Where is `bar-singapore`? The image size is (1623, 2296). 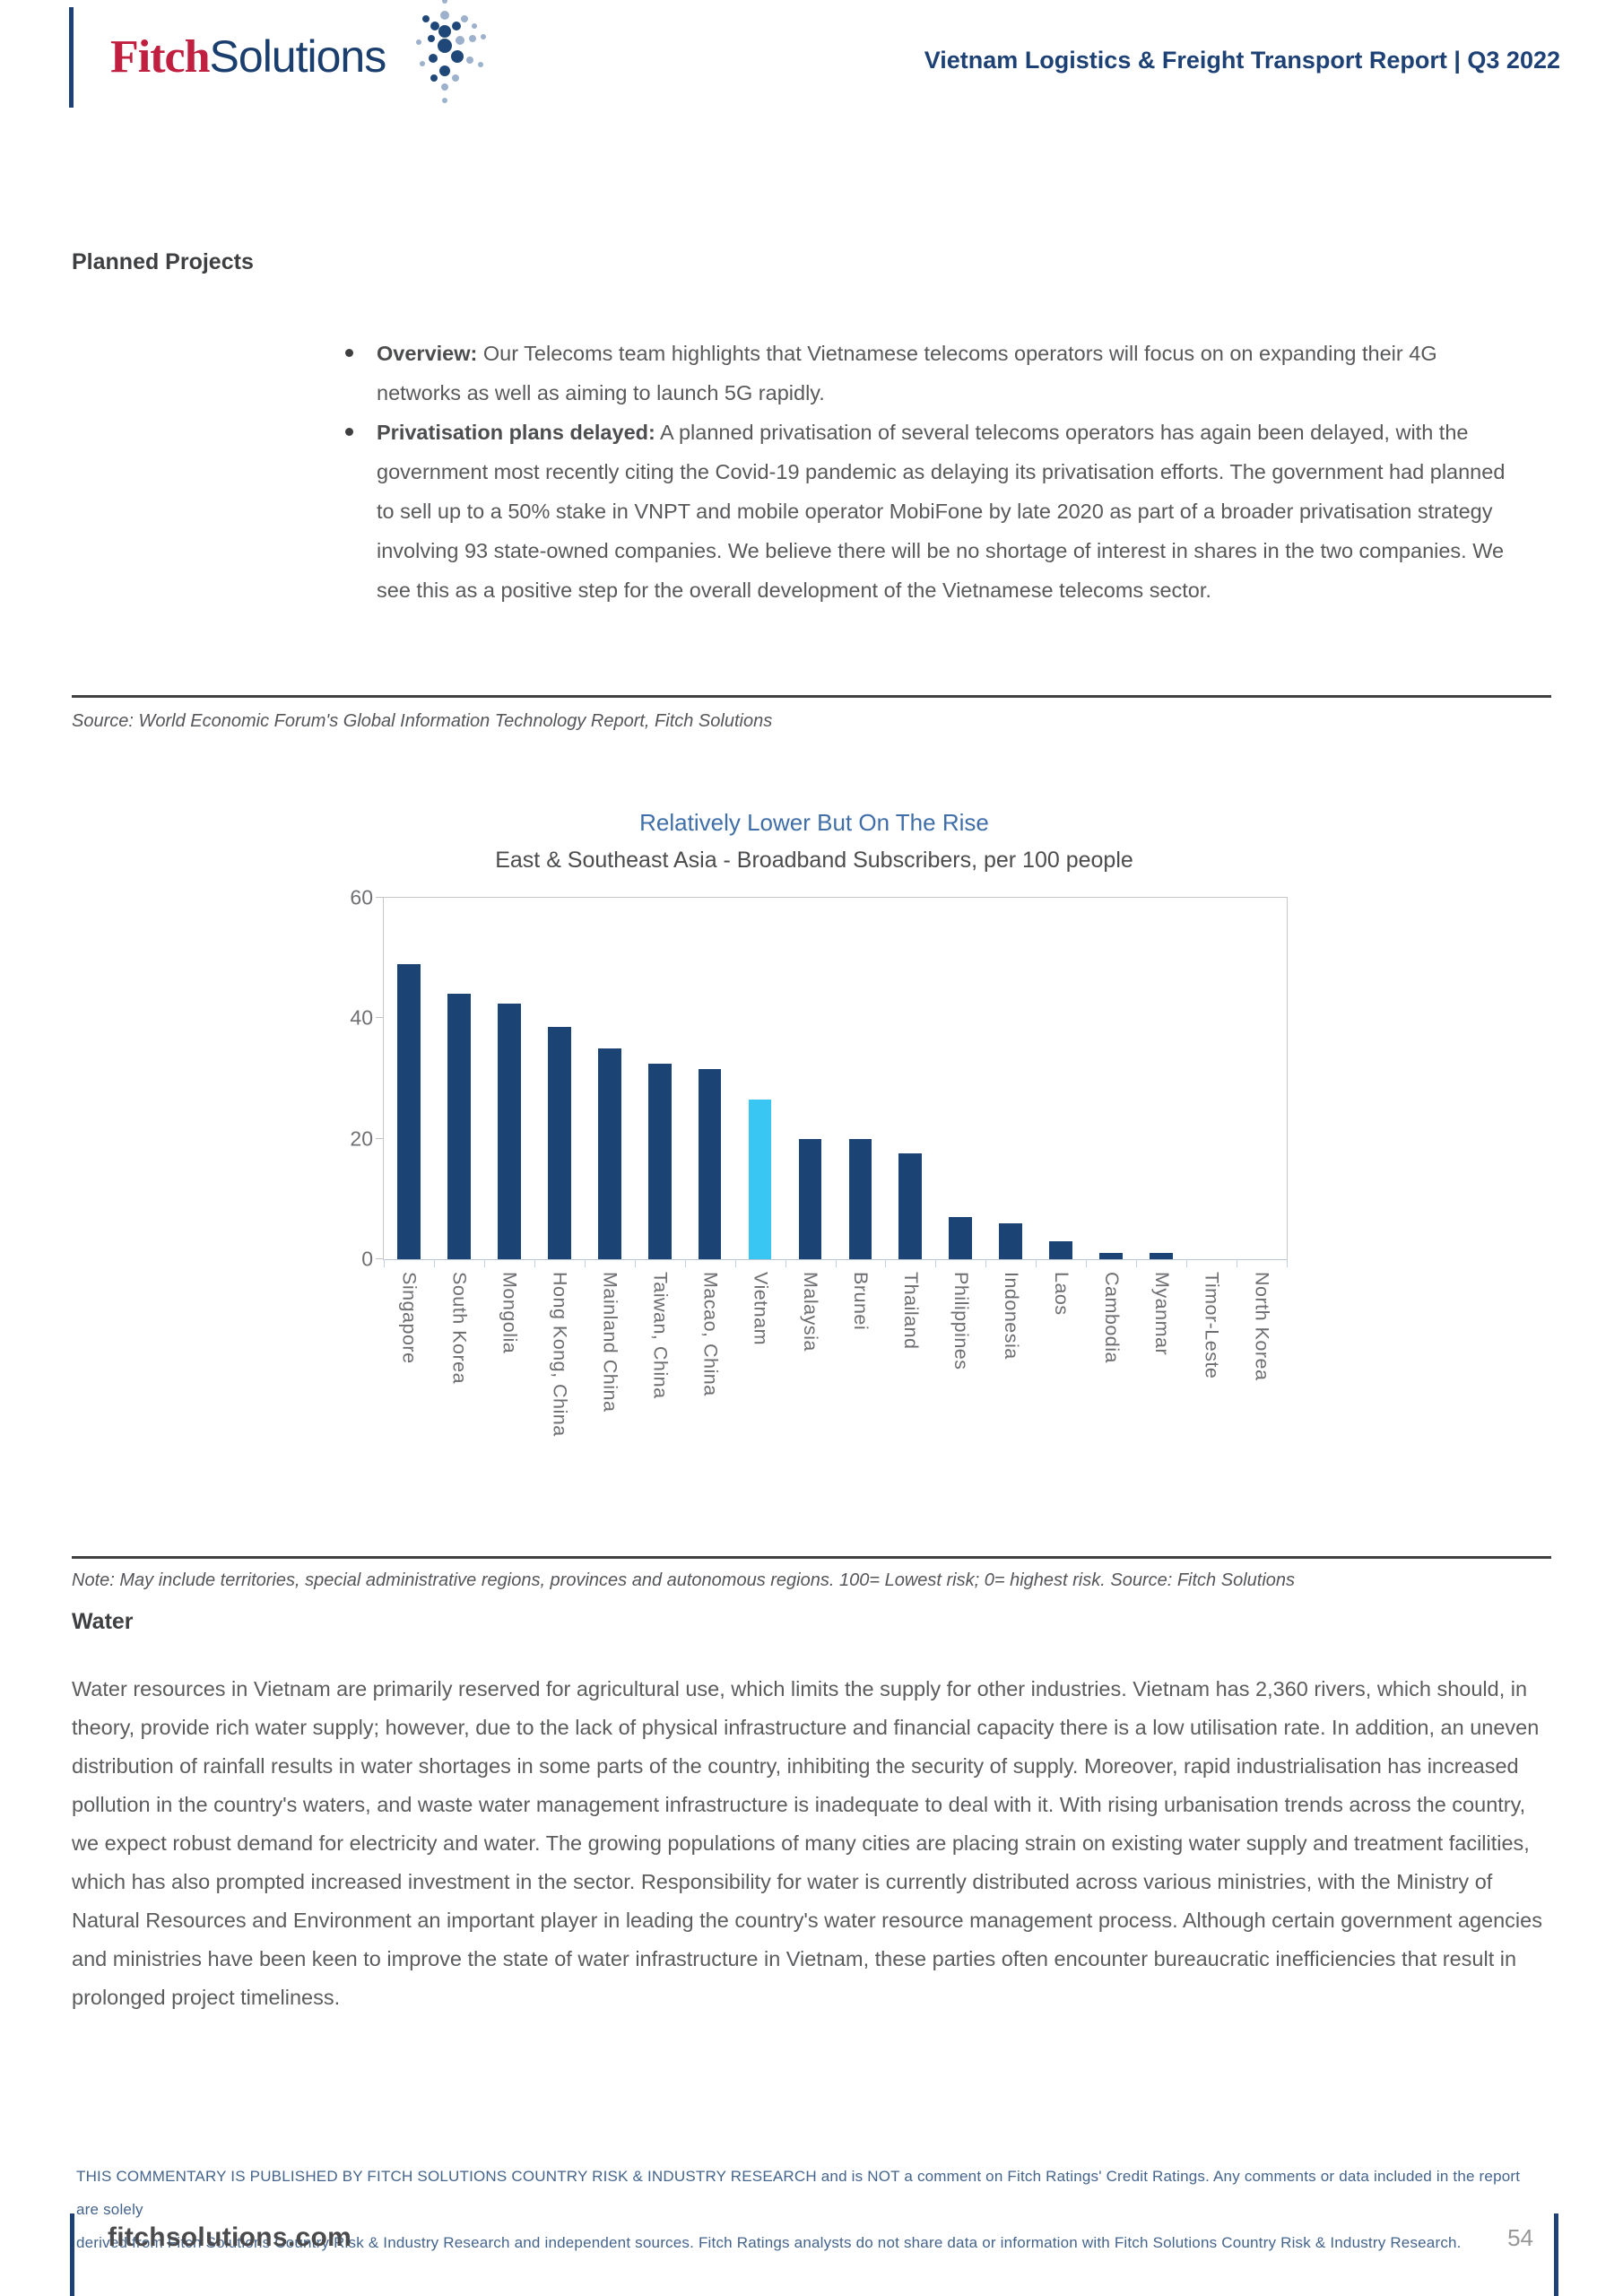
bar-singapore is located at coordinates (409, 1111).